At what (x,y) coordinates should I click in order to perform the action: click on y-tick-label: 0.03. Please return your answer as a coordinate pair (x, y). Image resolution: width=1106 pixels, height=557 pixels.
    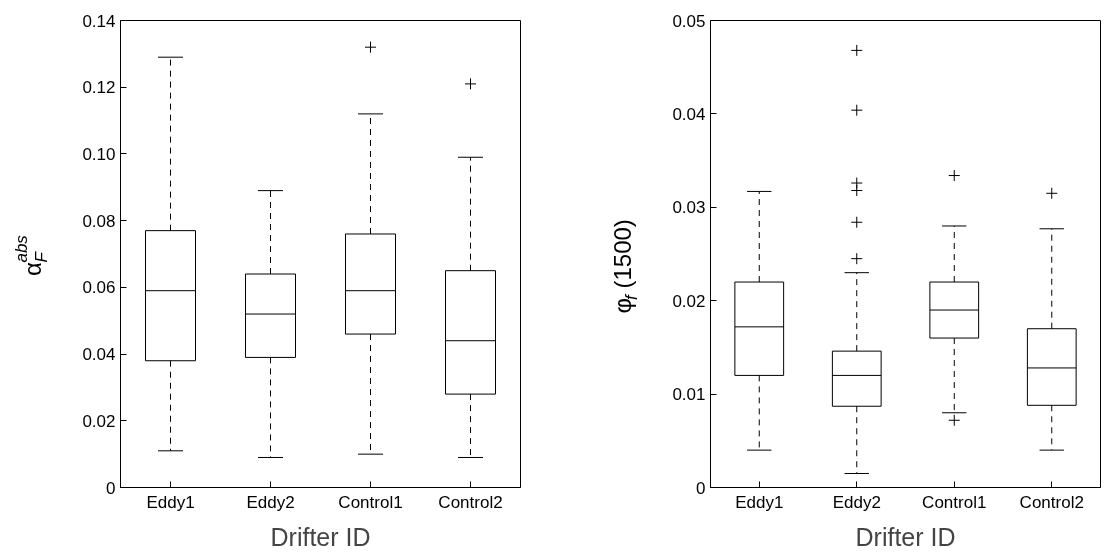
    Looking at the image, I should click on (689, 208).